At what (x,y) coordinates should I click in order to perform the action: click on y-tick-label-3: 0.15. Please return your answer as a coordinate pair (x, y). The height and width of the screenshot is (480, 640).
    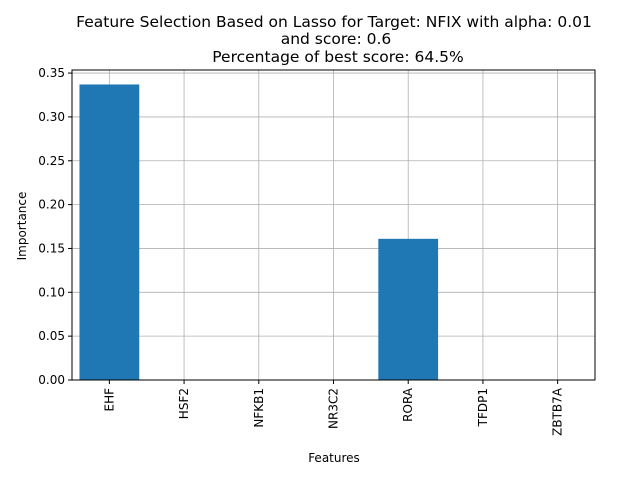
    Looking at the image, I should click on (51, 248).